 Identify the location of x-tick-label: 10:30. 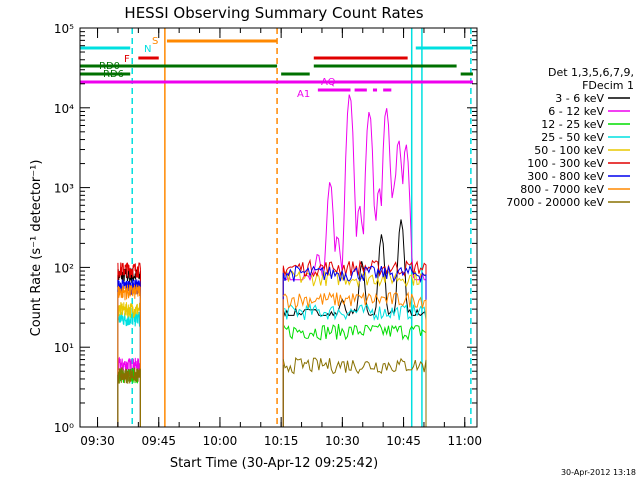
(342, 441).